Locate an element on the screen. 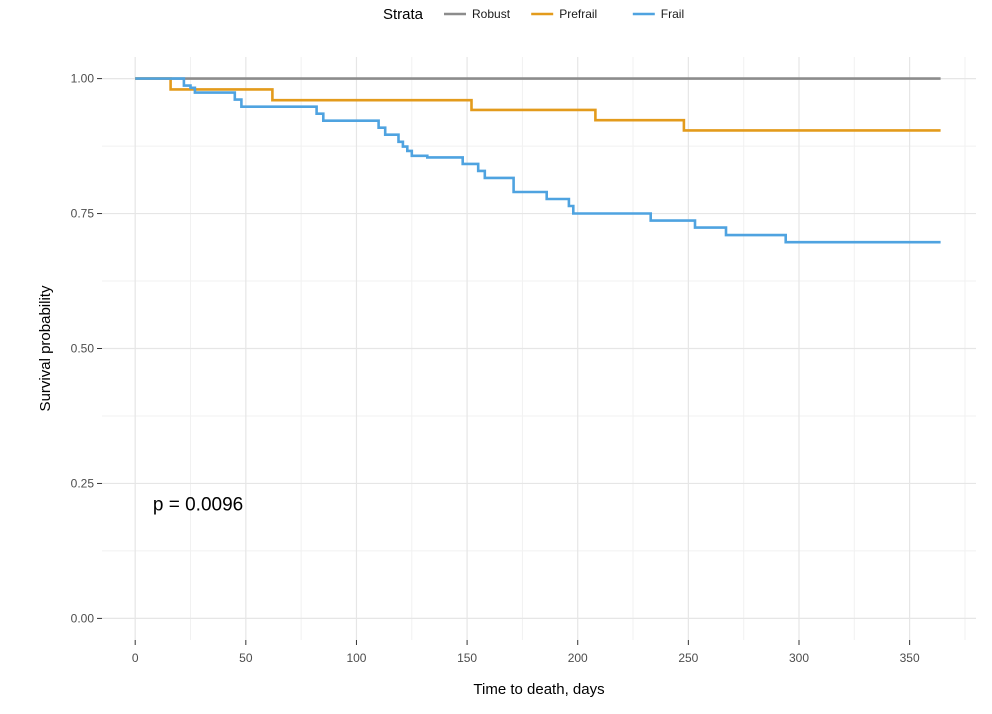 The image size is (992, 714). legend: Strata Robust Prefrail Frail is located at coordinates (533, 14).